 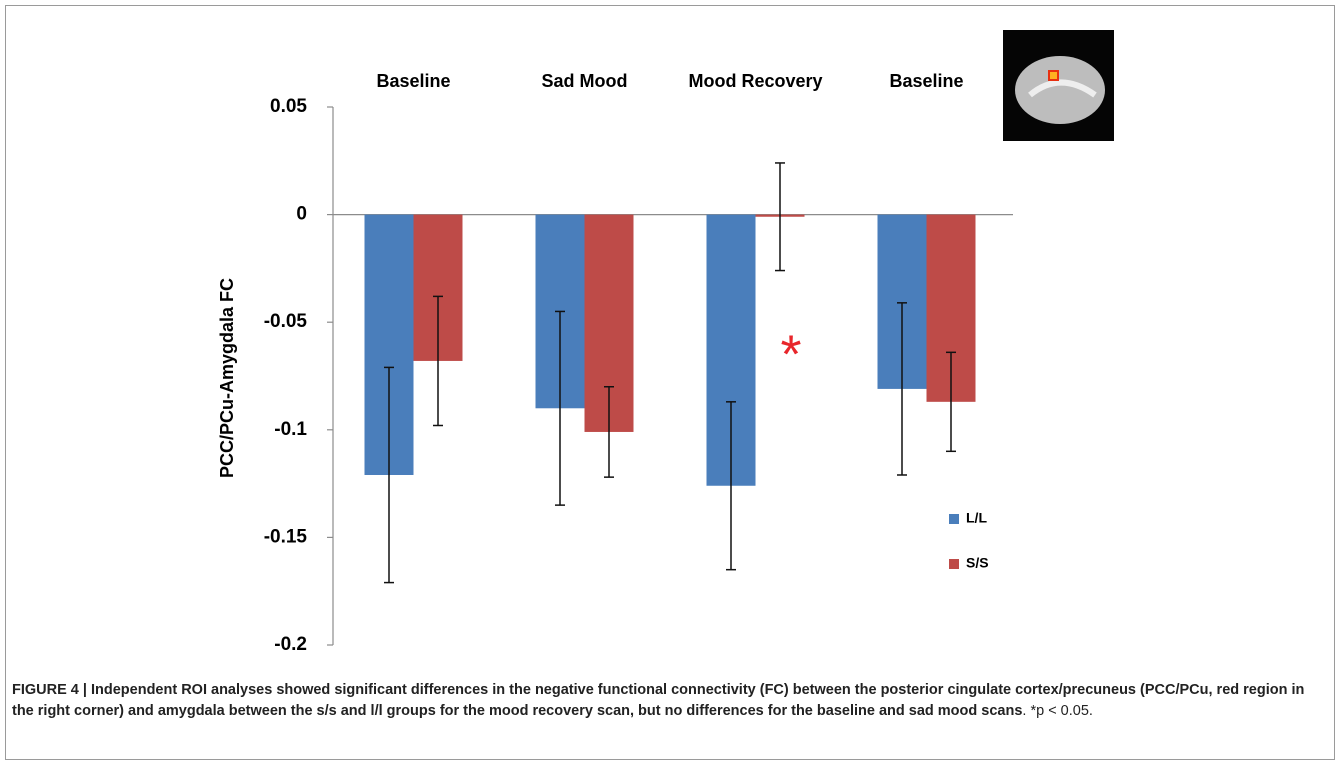 I want to click on legend-label: S/S, so click(x=977, y=563).